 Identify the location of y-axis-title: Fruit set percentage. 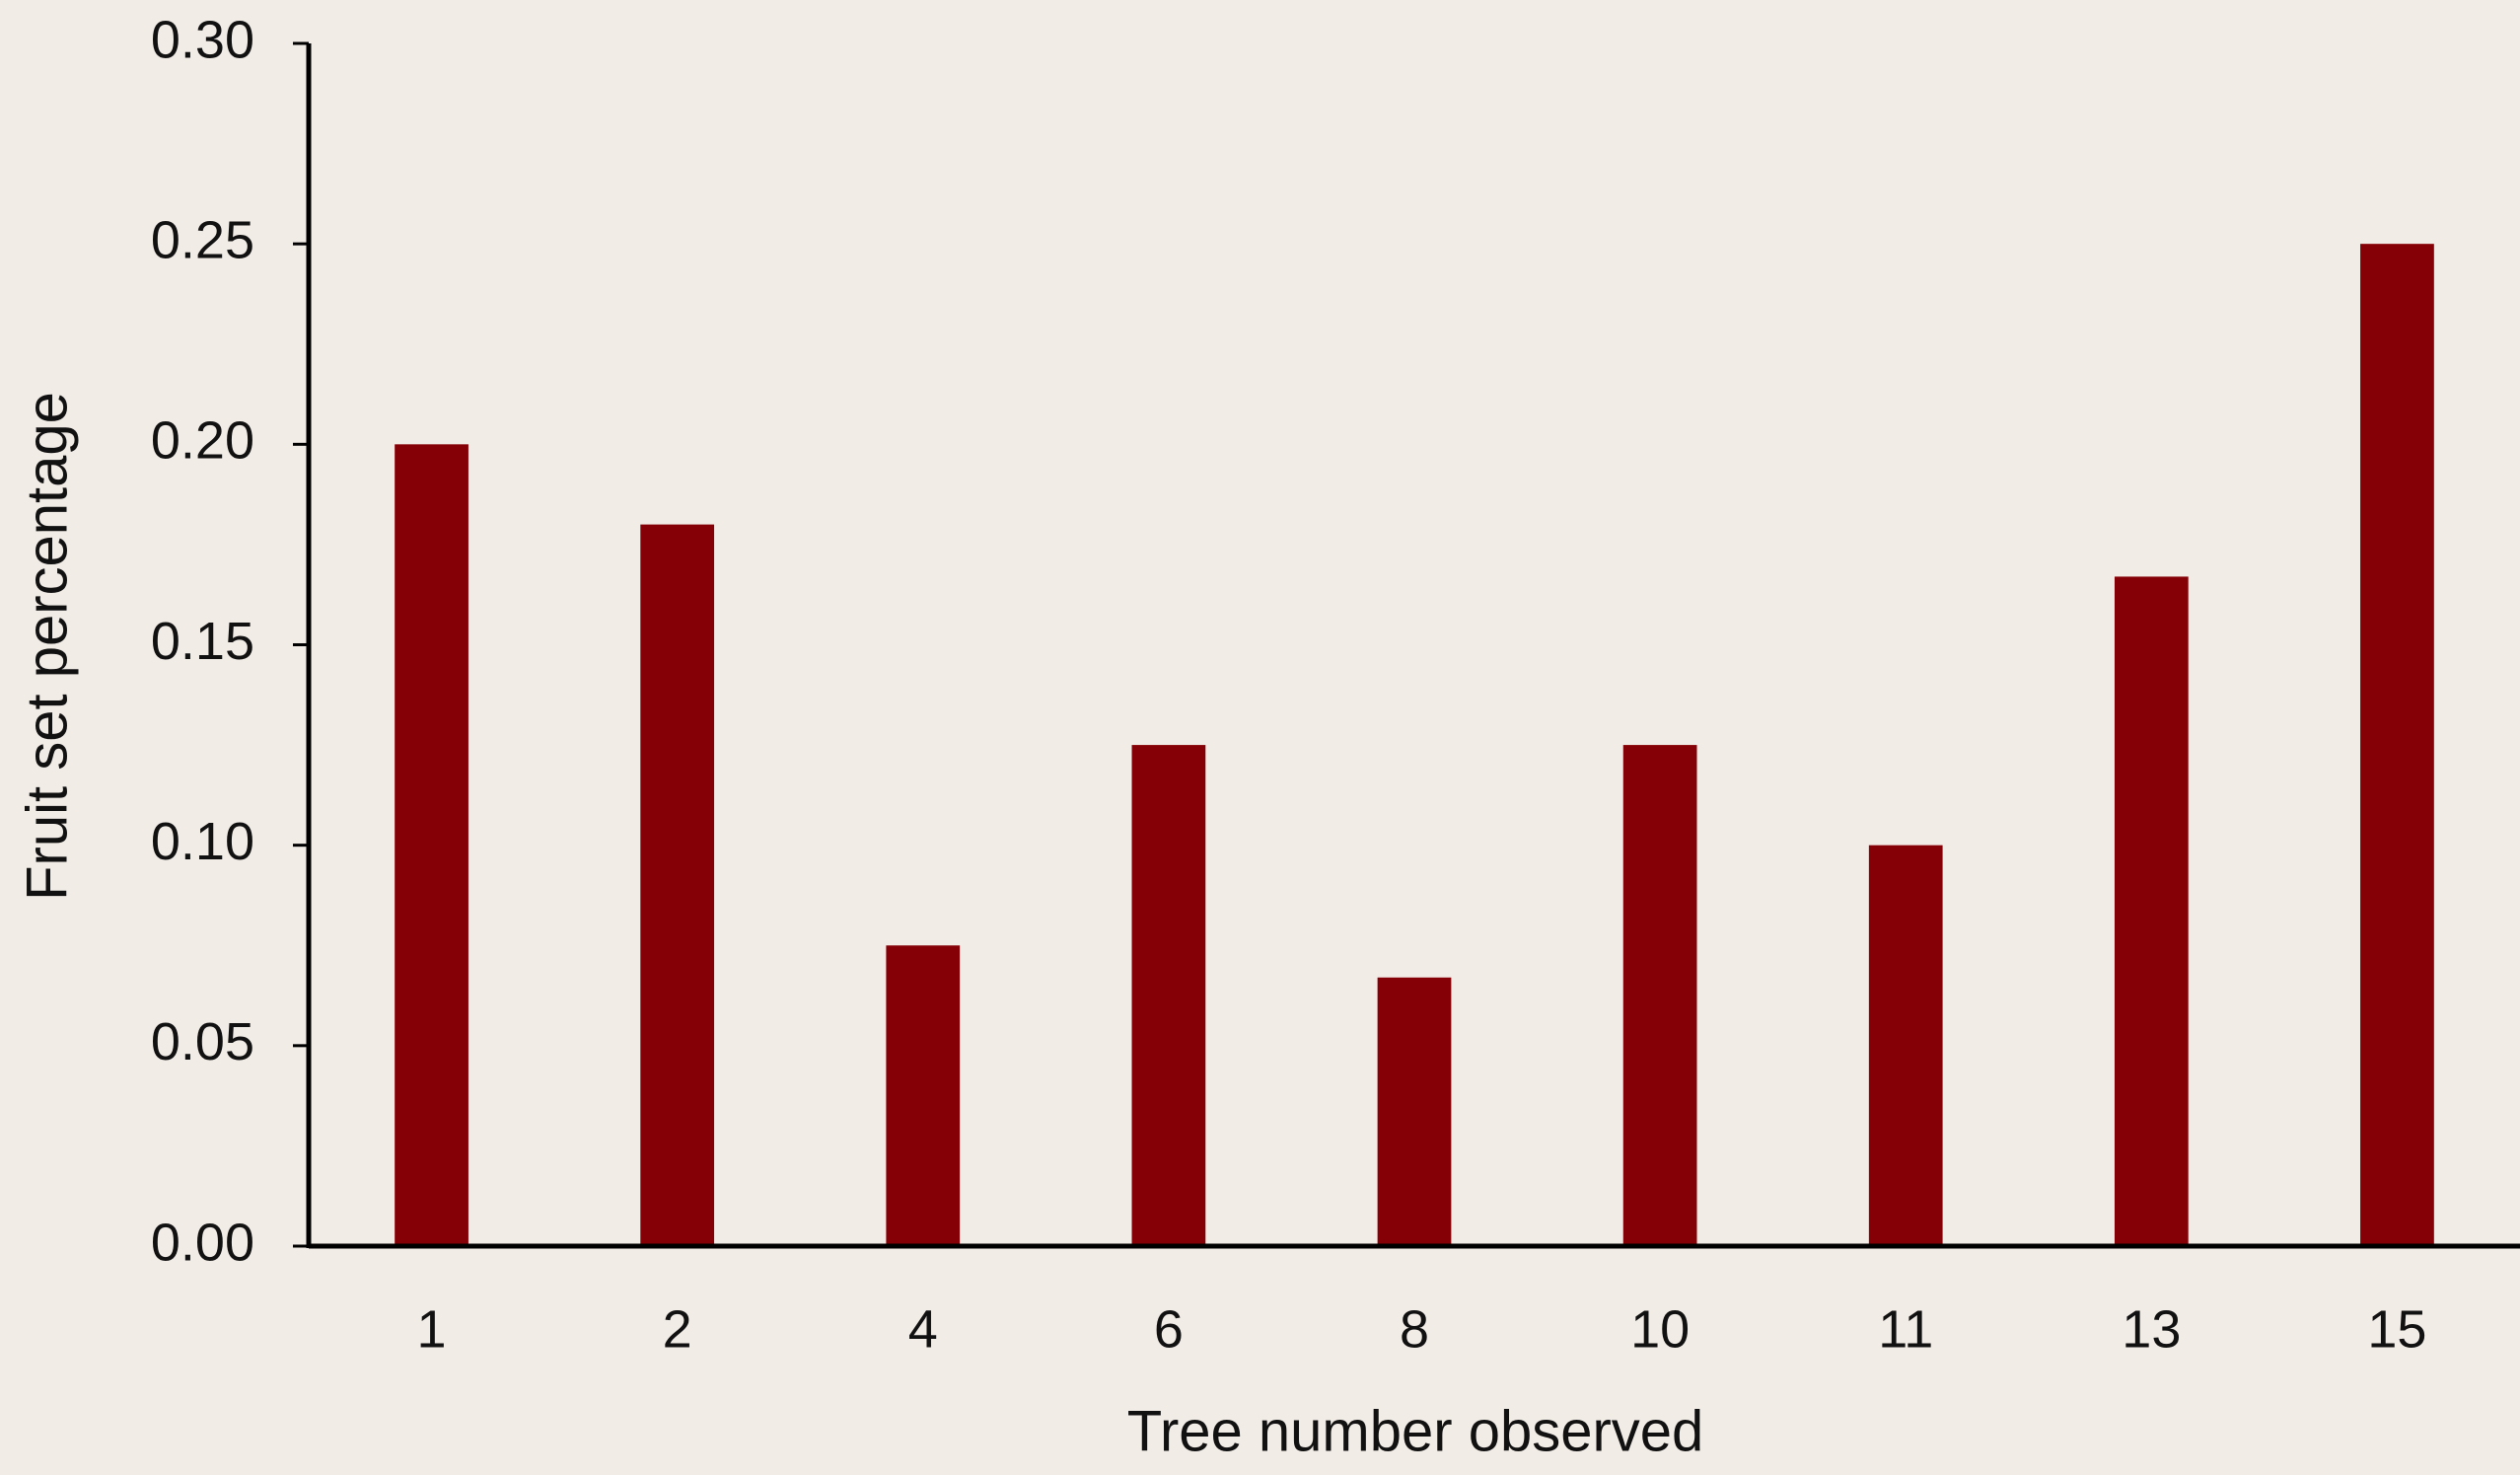
(47, 646).